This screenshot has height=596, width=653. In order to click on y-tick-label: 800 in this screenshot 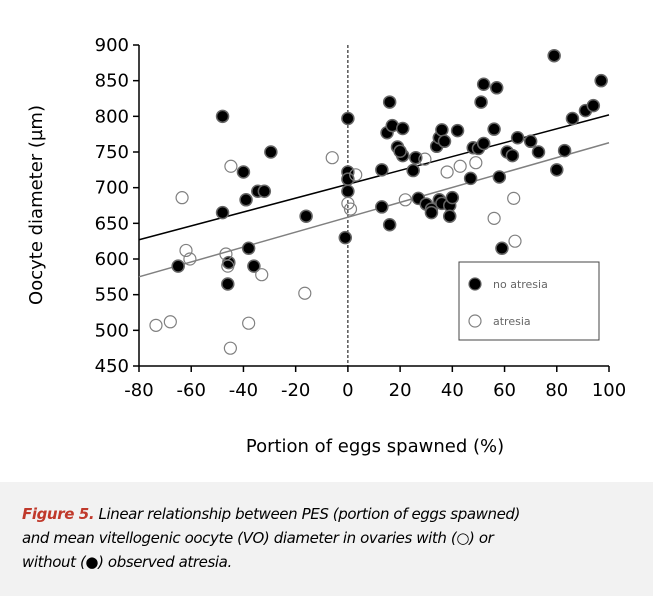, I will do `click(112, 116)`.